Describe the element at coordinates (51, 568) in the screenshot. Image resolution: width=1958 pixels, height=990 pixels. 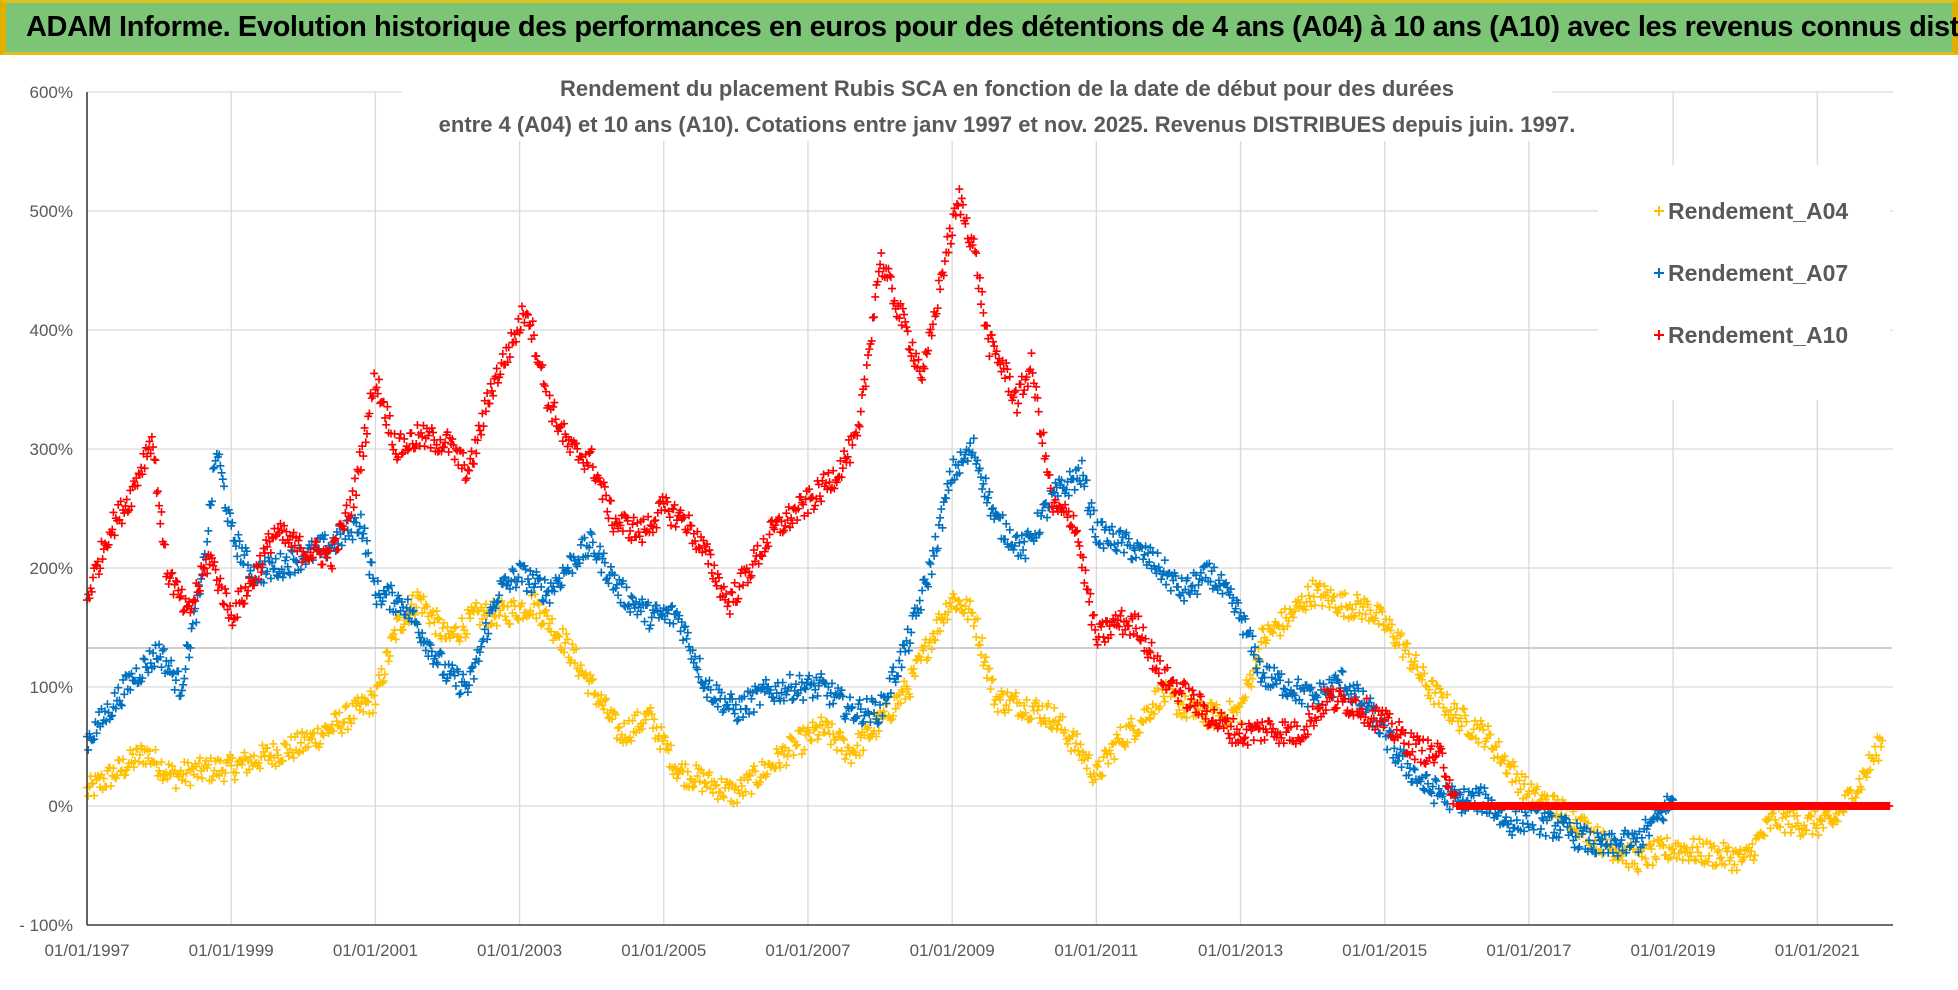
I see `y-tick-label: 200%` at that location.